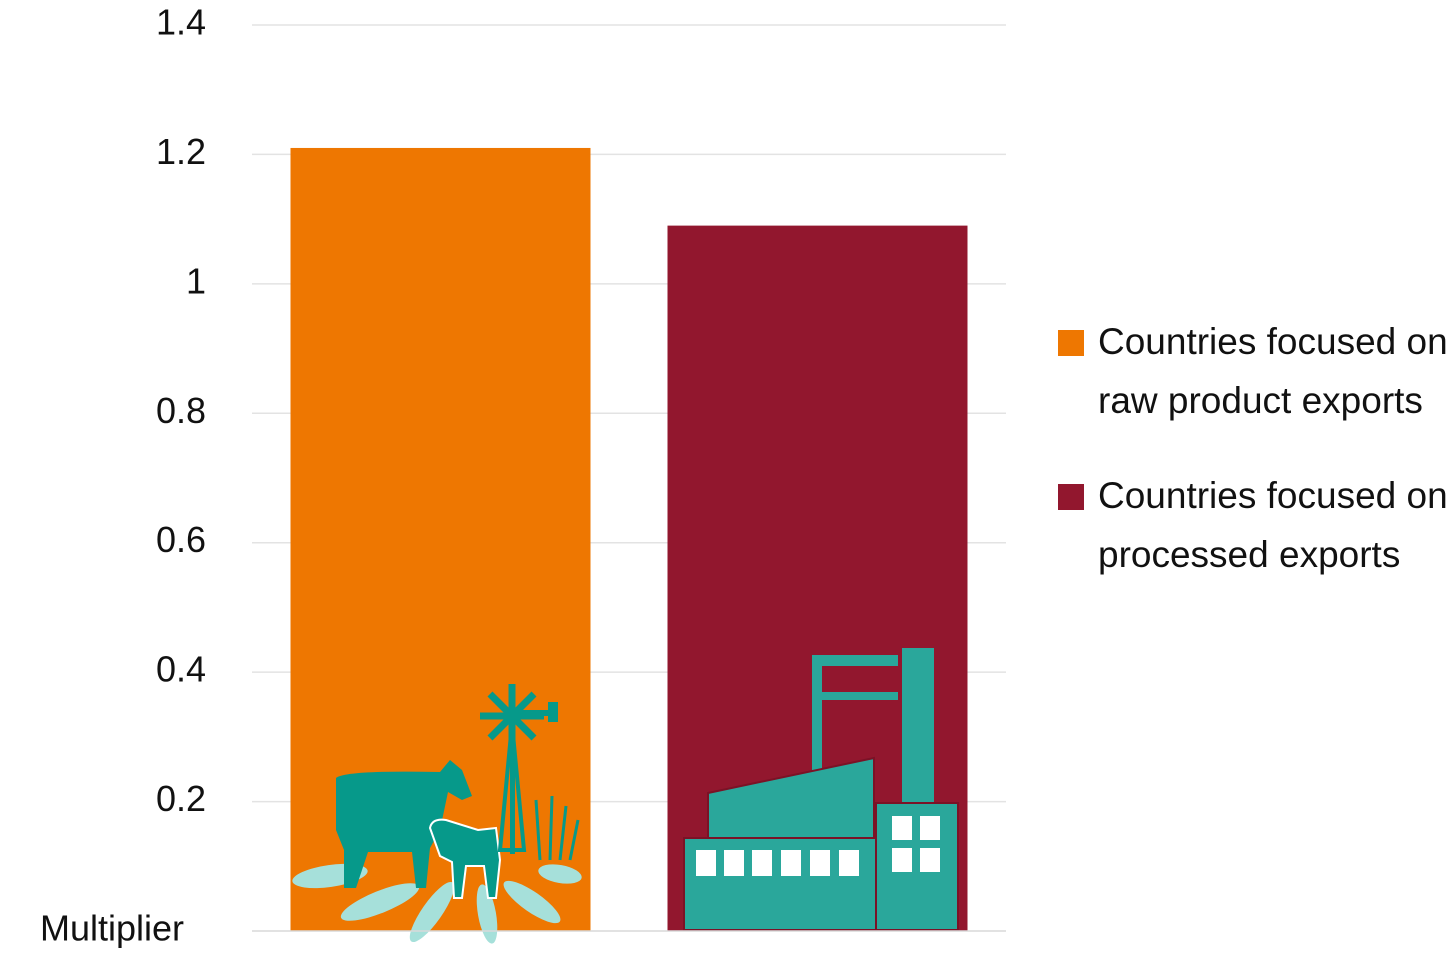  What do you see at coordinates (196, 280) in the screenshot?
I see `y-tick-label: 1` at bounding box center [196, 280].